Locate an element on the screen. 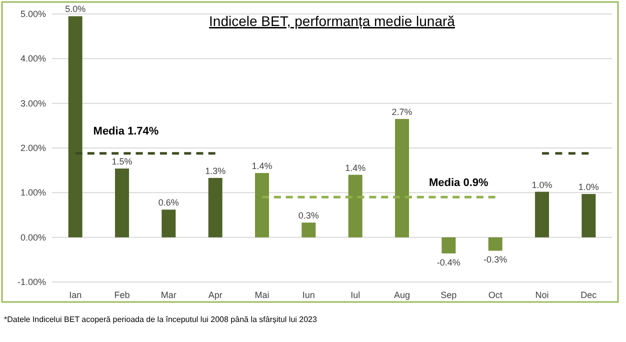  data-label: -0.3% is located at coordinates (496, 259).